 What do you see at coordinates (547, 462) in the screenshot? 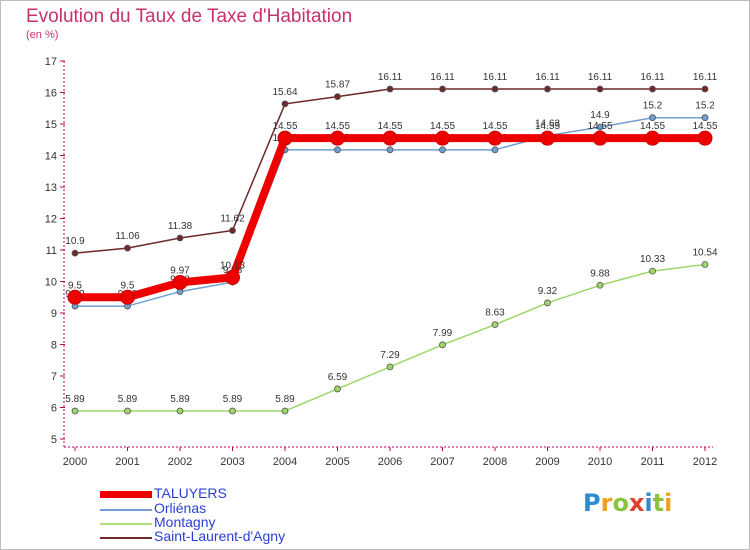
I see `x-tick-label: 2009` at bounding box center [547, 462].